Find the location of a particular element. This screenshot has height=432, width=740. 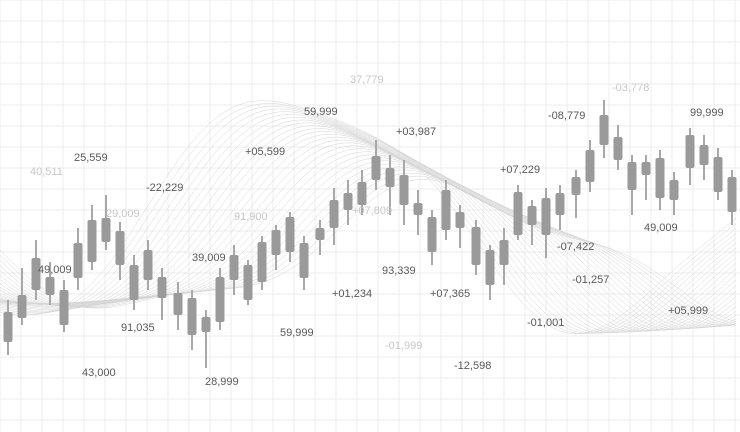

price-label: +01,234 is located at coordinates (352, 294).